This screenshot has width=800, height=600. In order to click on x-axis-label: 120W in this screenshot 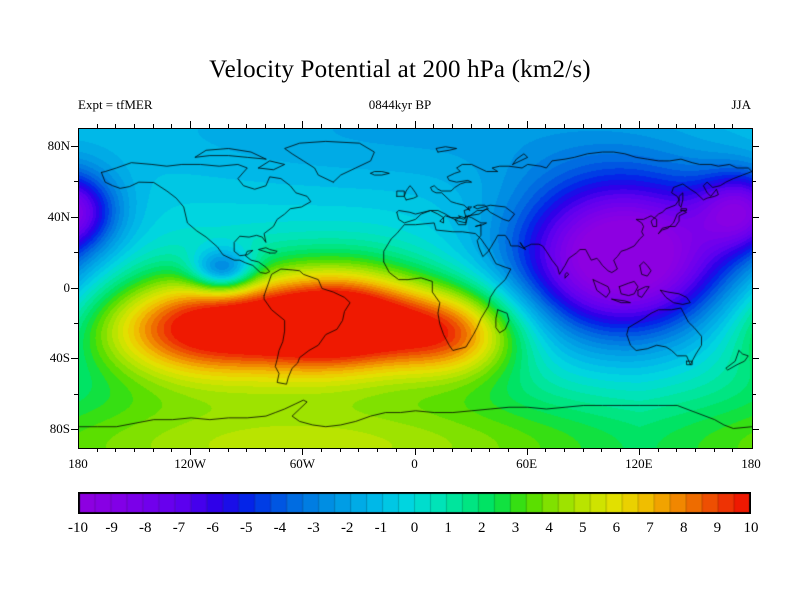, I will do `click(190, 463)`.